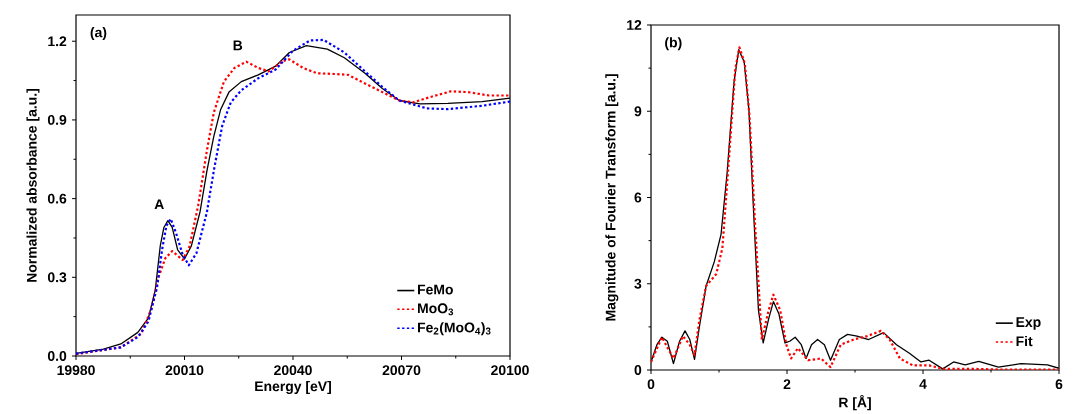 The image size is (1081, 414). I want to click on x-tick-label: 4, so click(923, 384).